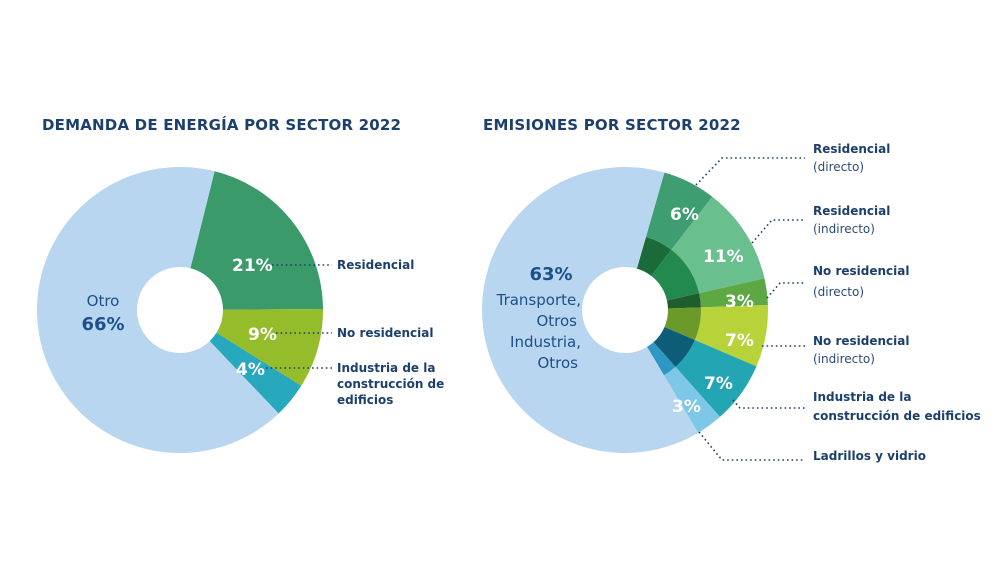 The image size is (1000, 567). Describe the element at coordinates (262, 335) in the screenshot. I see `slice-label-no-residencial-pct: 9%` at that location.